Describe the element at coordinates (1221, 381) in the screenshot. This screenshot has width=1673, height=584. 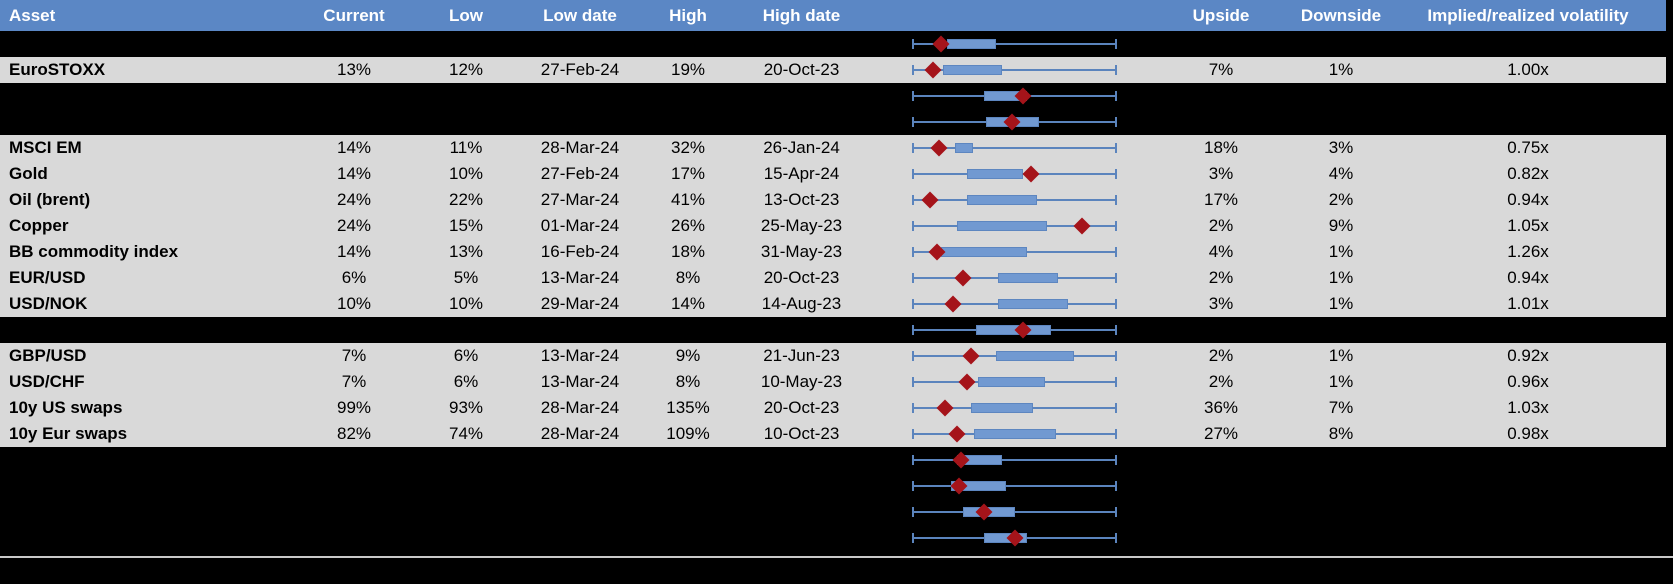
I see `cell-upside: 2%` at that location.